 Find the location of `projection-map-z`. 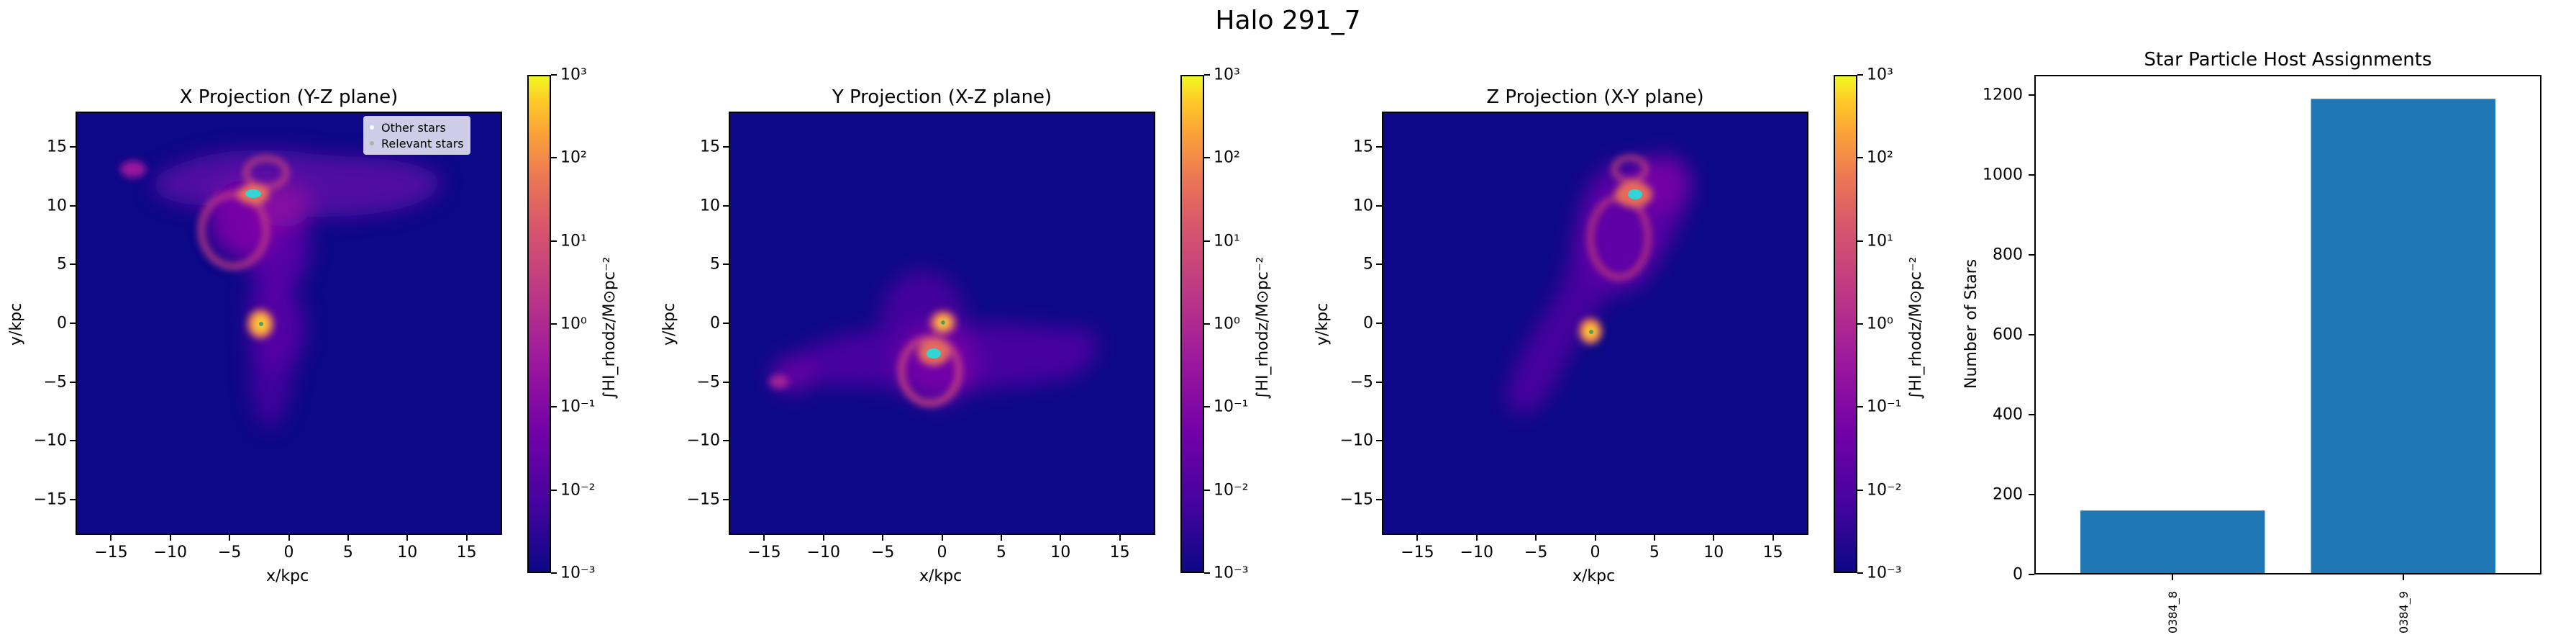

projection-map-z is located at coordinates (1595, 323).